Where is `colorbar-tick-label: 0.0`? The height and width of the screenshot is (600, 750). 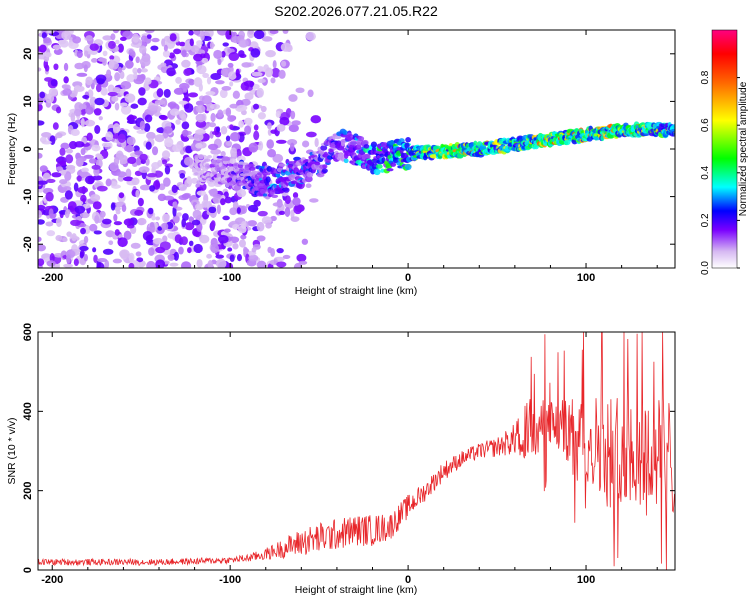
colorbar-tick-label: 0.0 is located at coordinates (705, 268).